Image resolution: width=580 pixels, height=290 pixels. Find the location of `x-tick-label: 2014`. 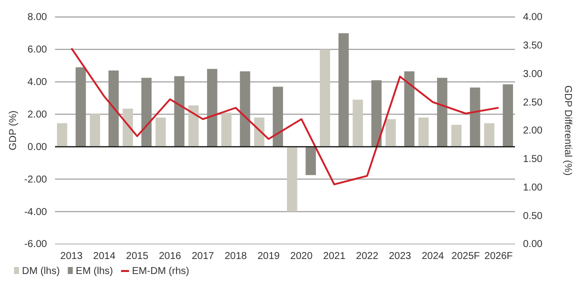

x-tick-label: 2014 is located at coordinates (104, 256).